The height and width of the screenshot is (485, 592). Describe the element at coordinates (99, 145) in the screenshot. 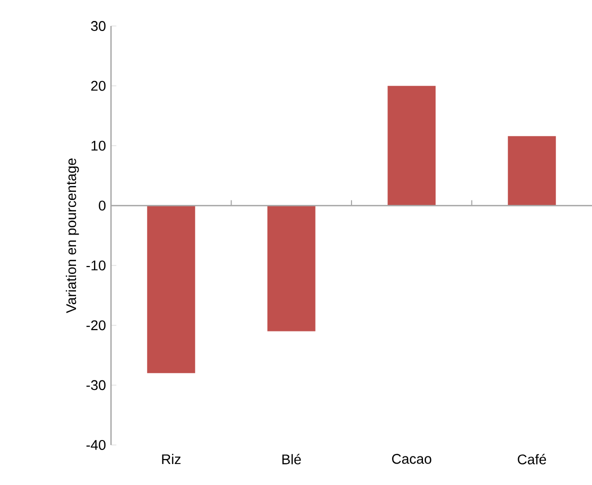

I see `y-tick-label: 10` at that location.